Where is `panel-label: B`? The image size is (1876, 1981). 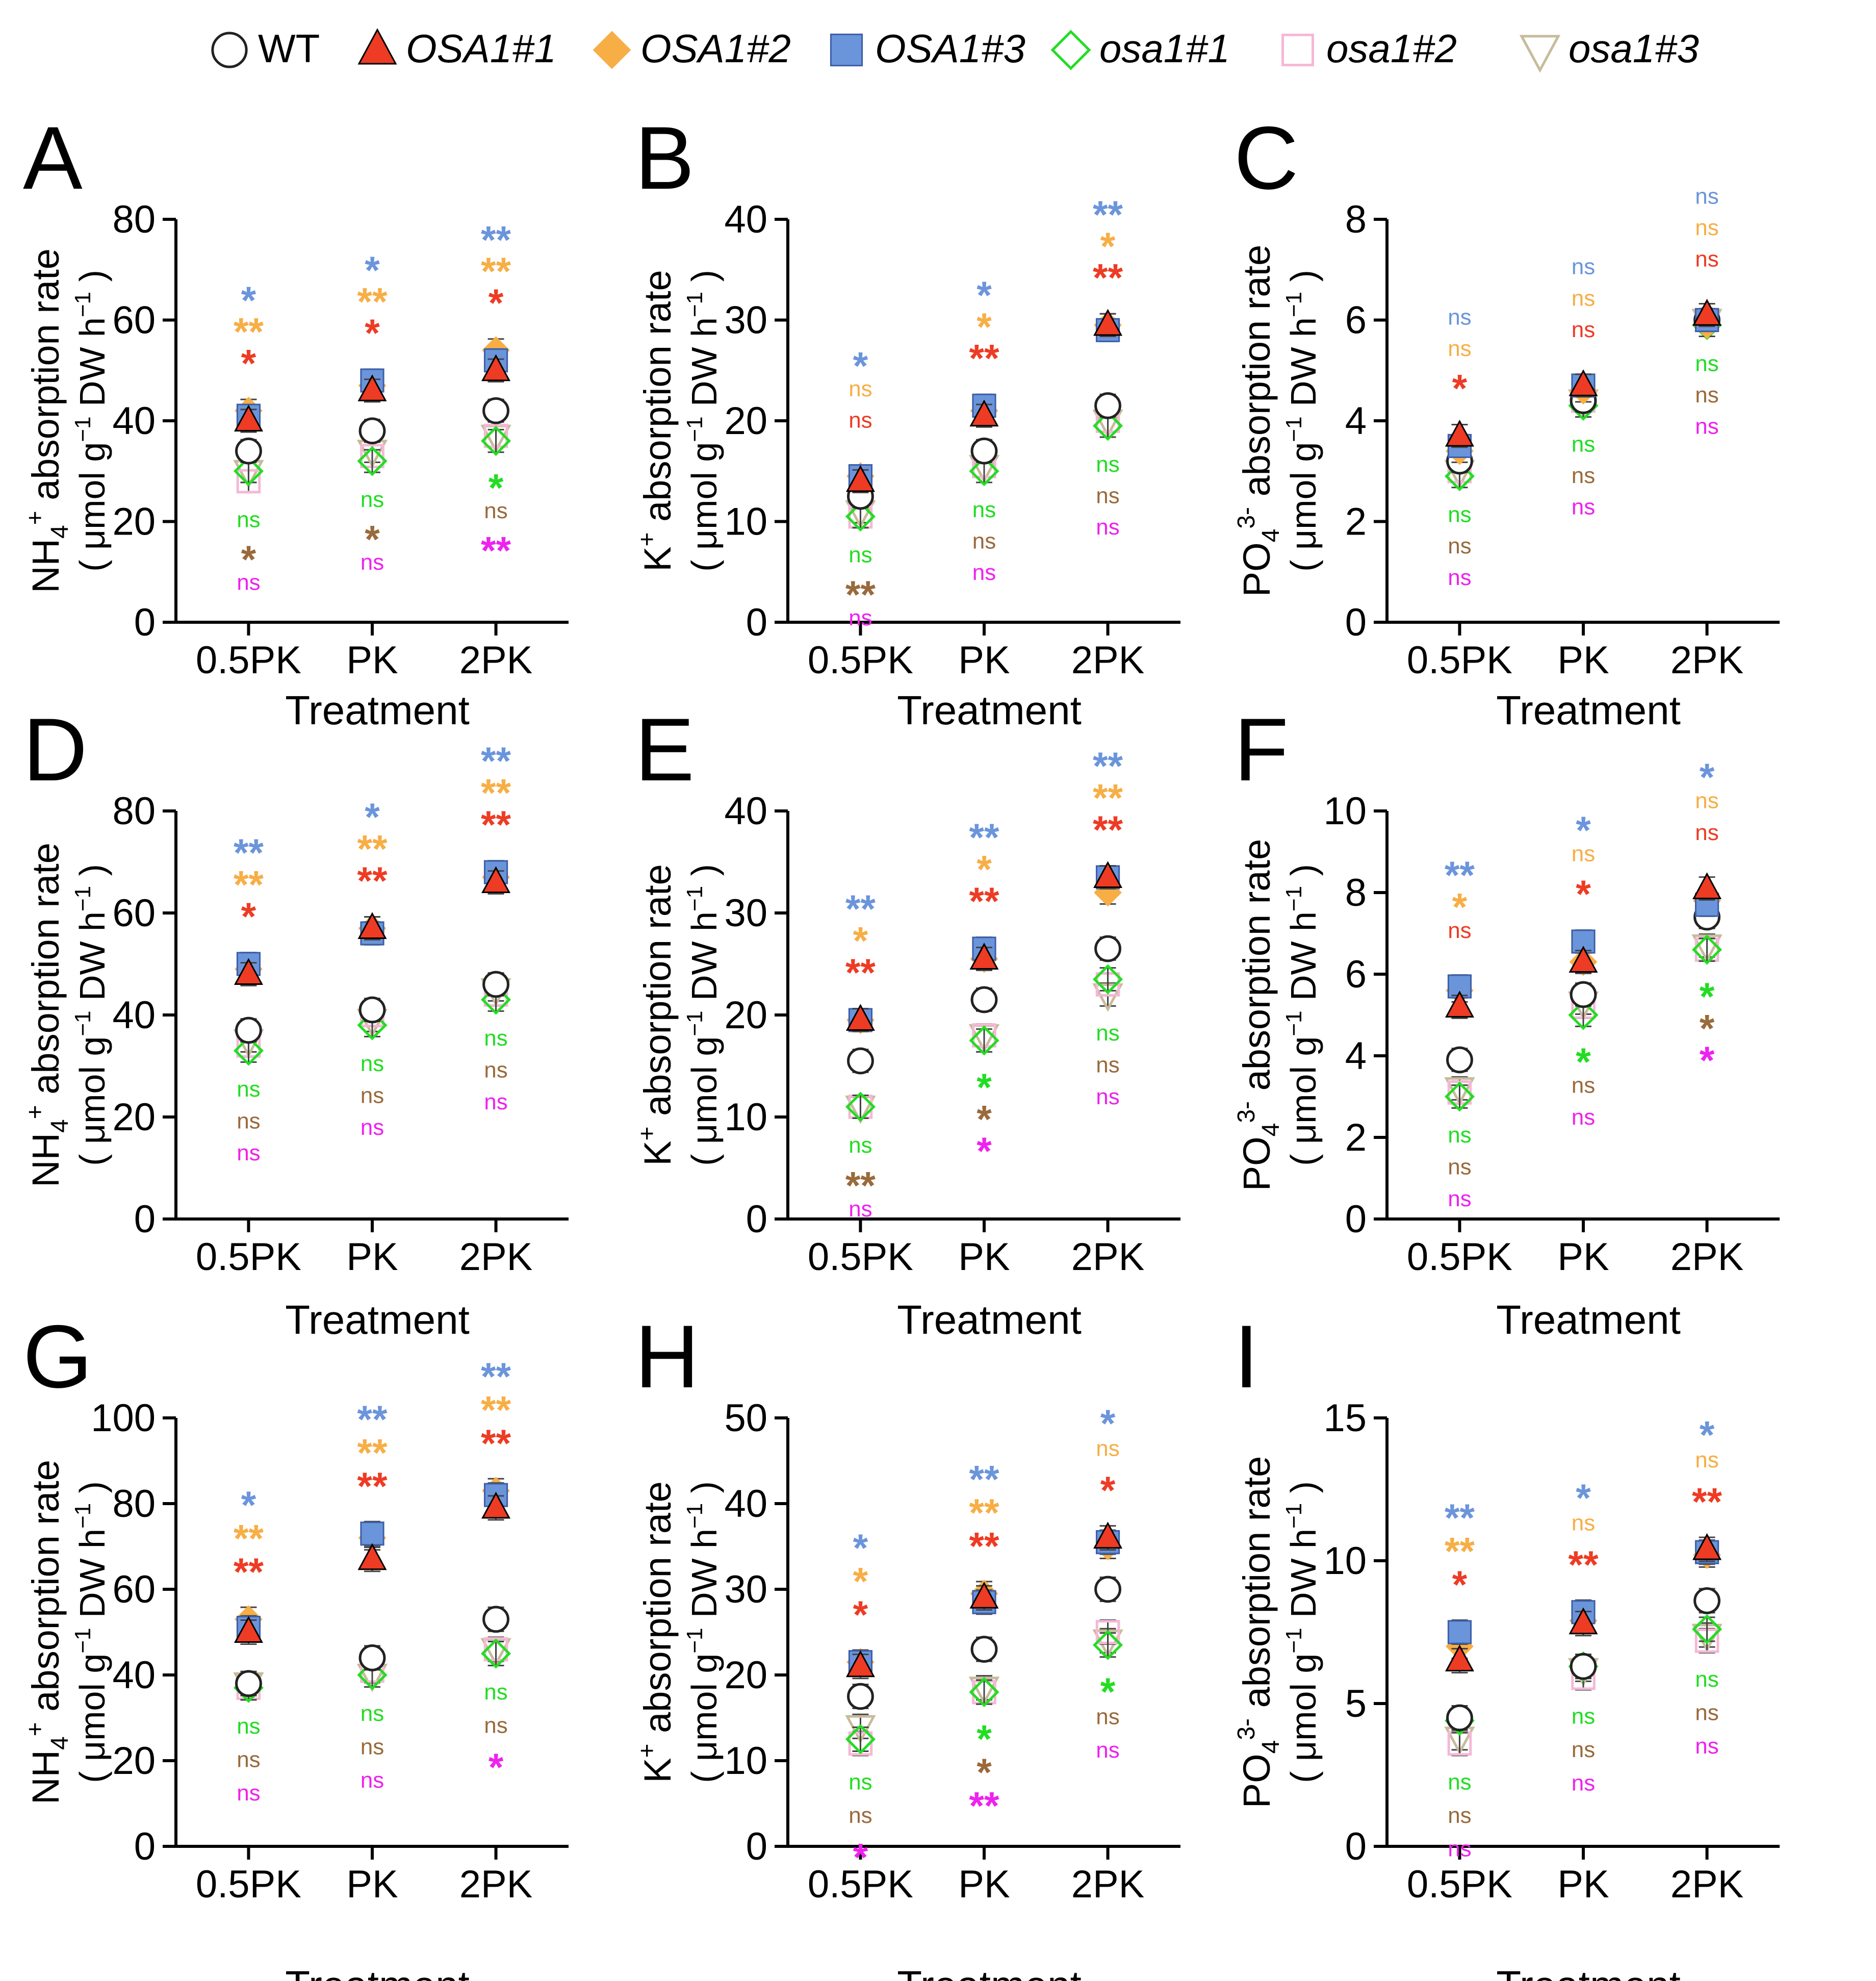 panel-label: B is located at coordinates (665, 158).